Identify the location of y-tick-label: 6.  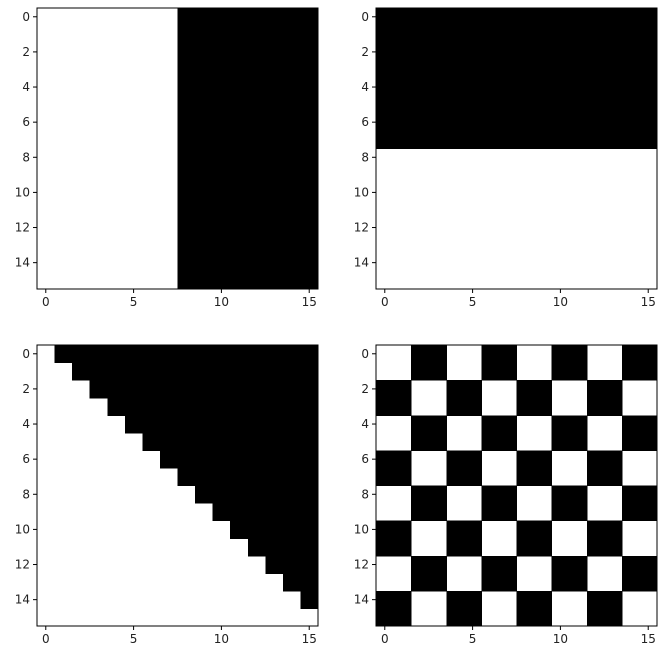
(365, 122).